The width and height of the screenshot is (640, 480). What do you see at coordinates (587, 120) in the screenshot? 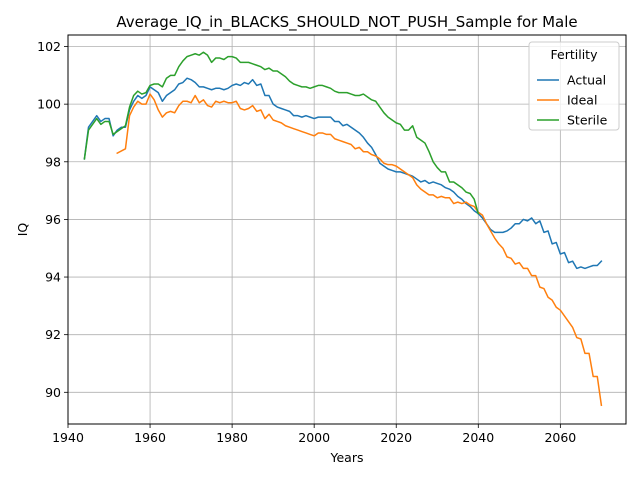
I see `legend-label-sterile: Sterile` at bounding box center [587, 120].